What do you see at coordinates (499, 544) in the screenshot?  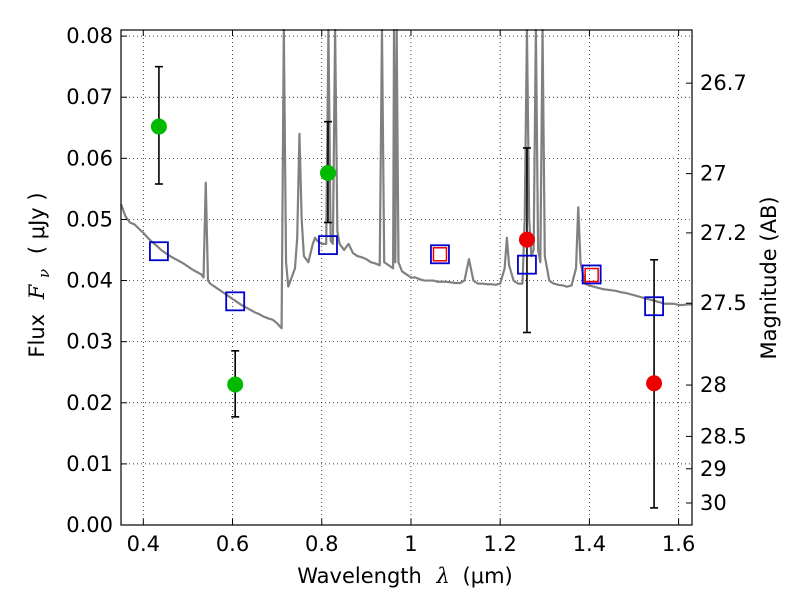 I see `x-tick-label: 1.2` at bounding box center [499, 544].